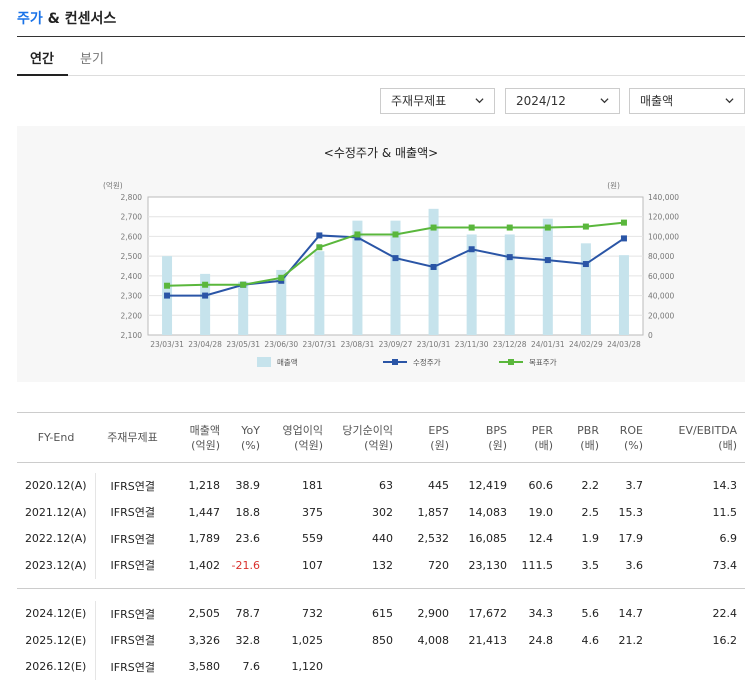 The image size is (752, 698). Describe the element at coordinates (320, 344) in the screenshot. I see `x-axis-tick: 23/07/31` at that location.